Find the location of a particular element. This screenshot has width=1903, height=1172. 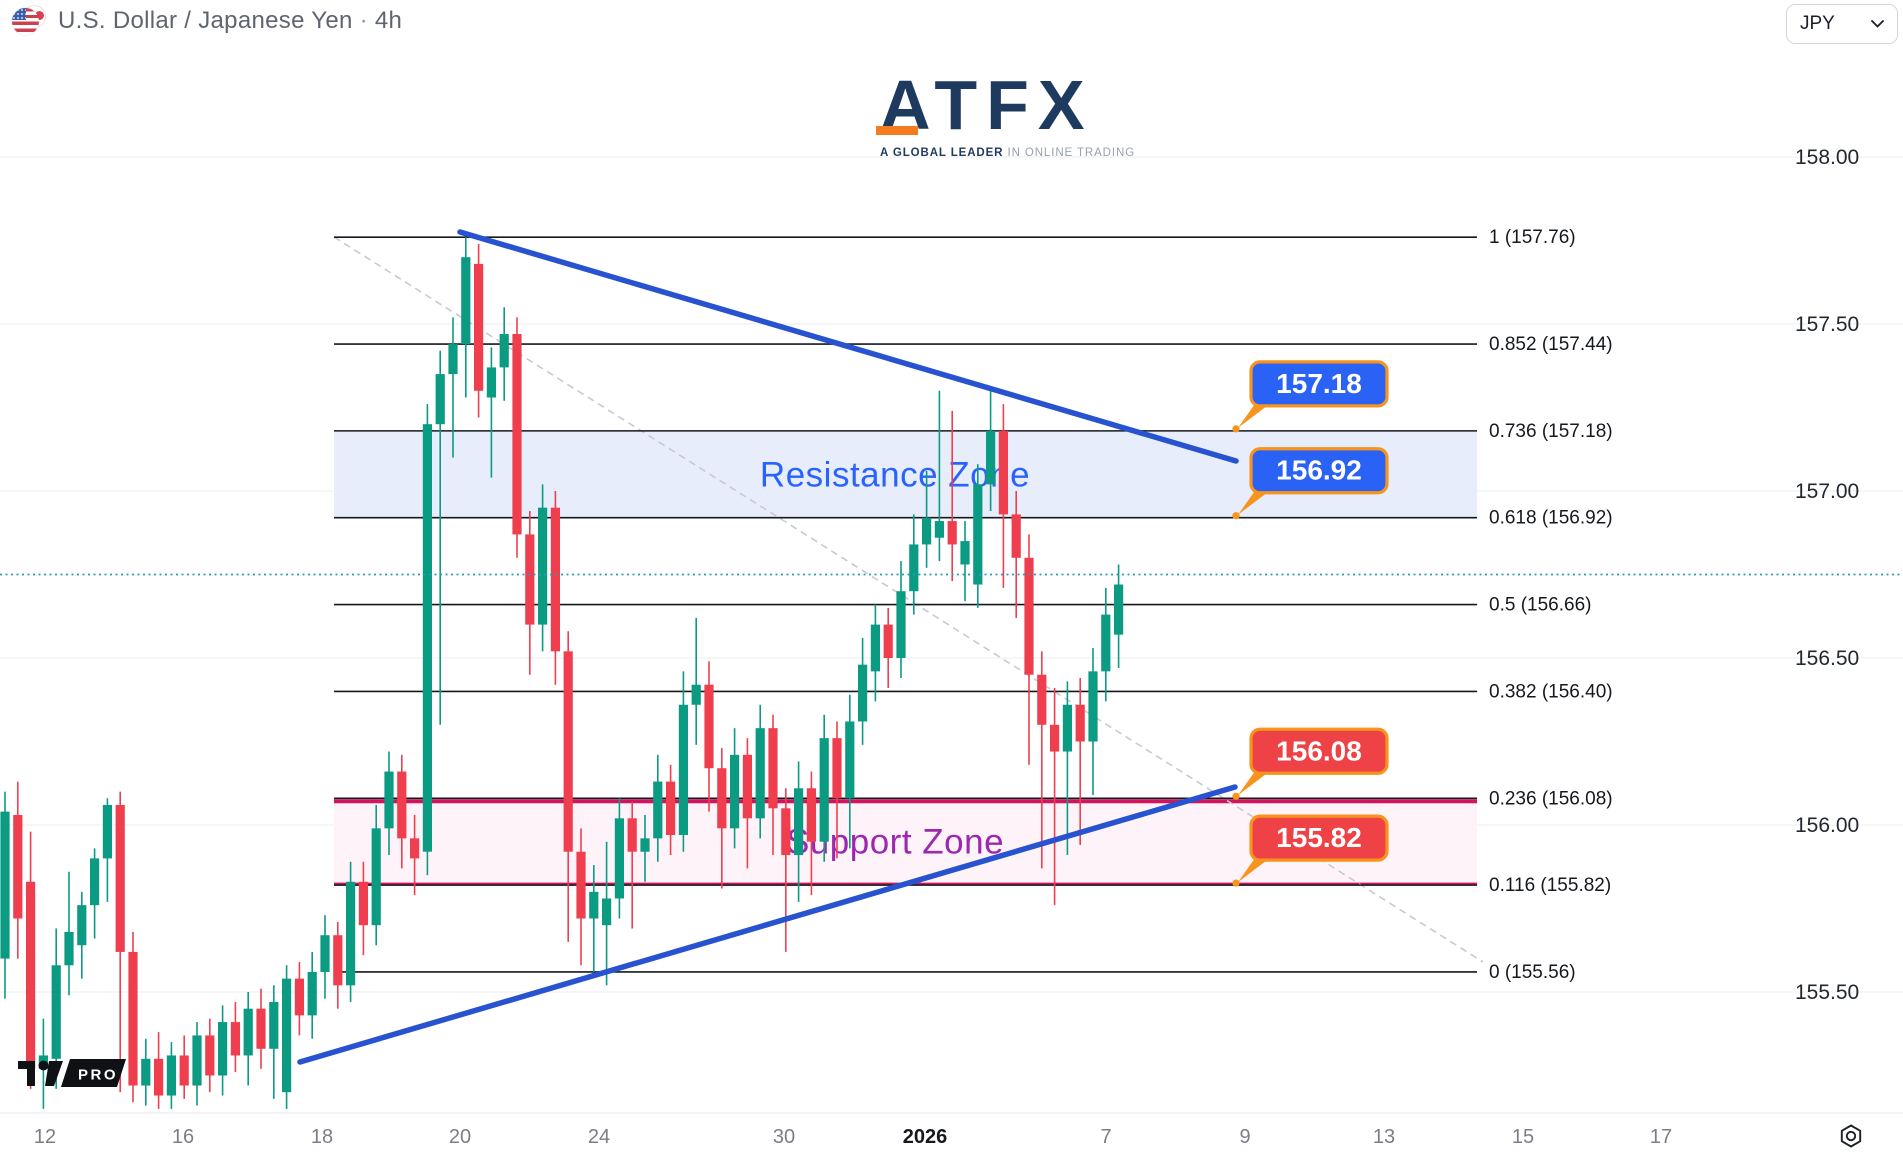

callout-price-text: 155.82 is located at coordinates (1319, 837).